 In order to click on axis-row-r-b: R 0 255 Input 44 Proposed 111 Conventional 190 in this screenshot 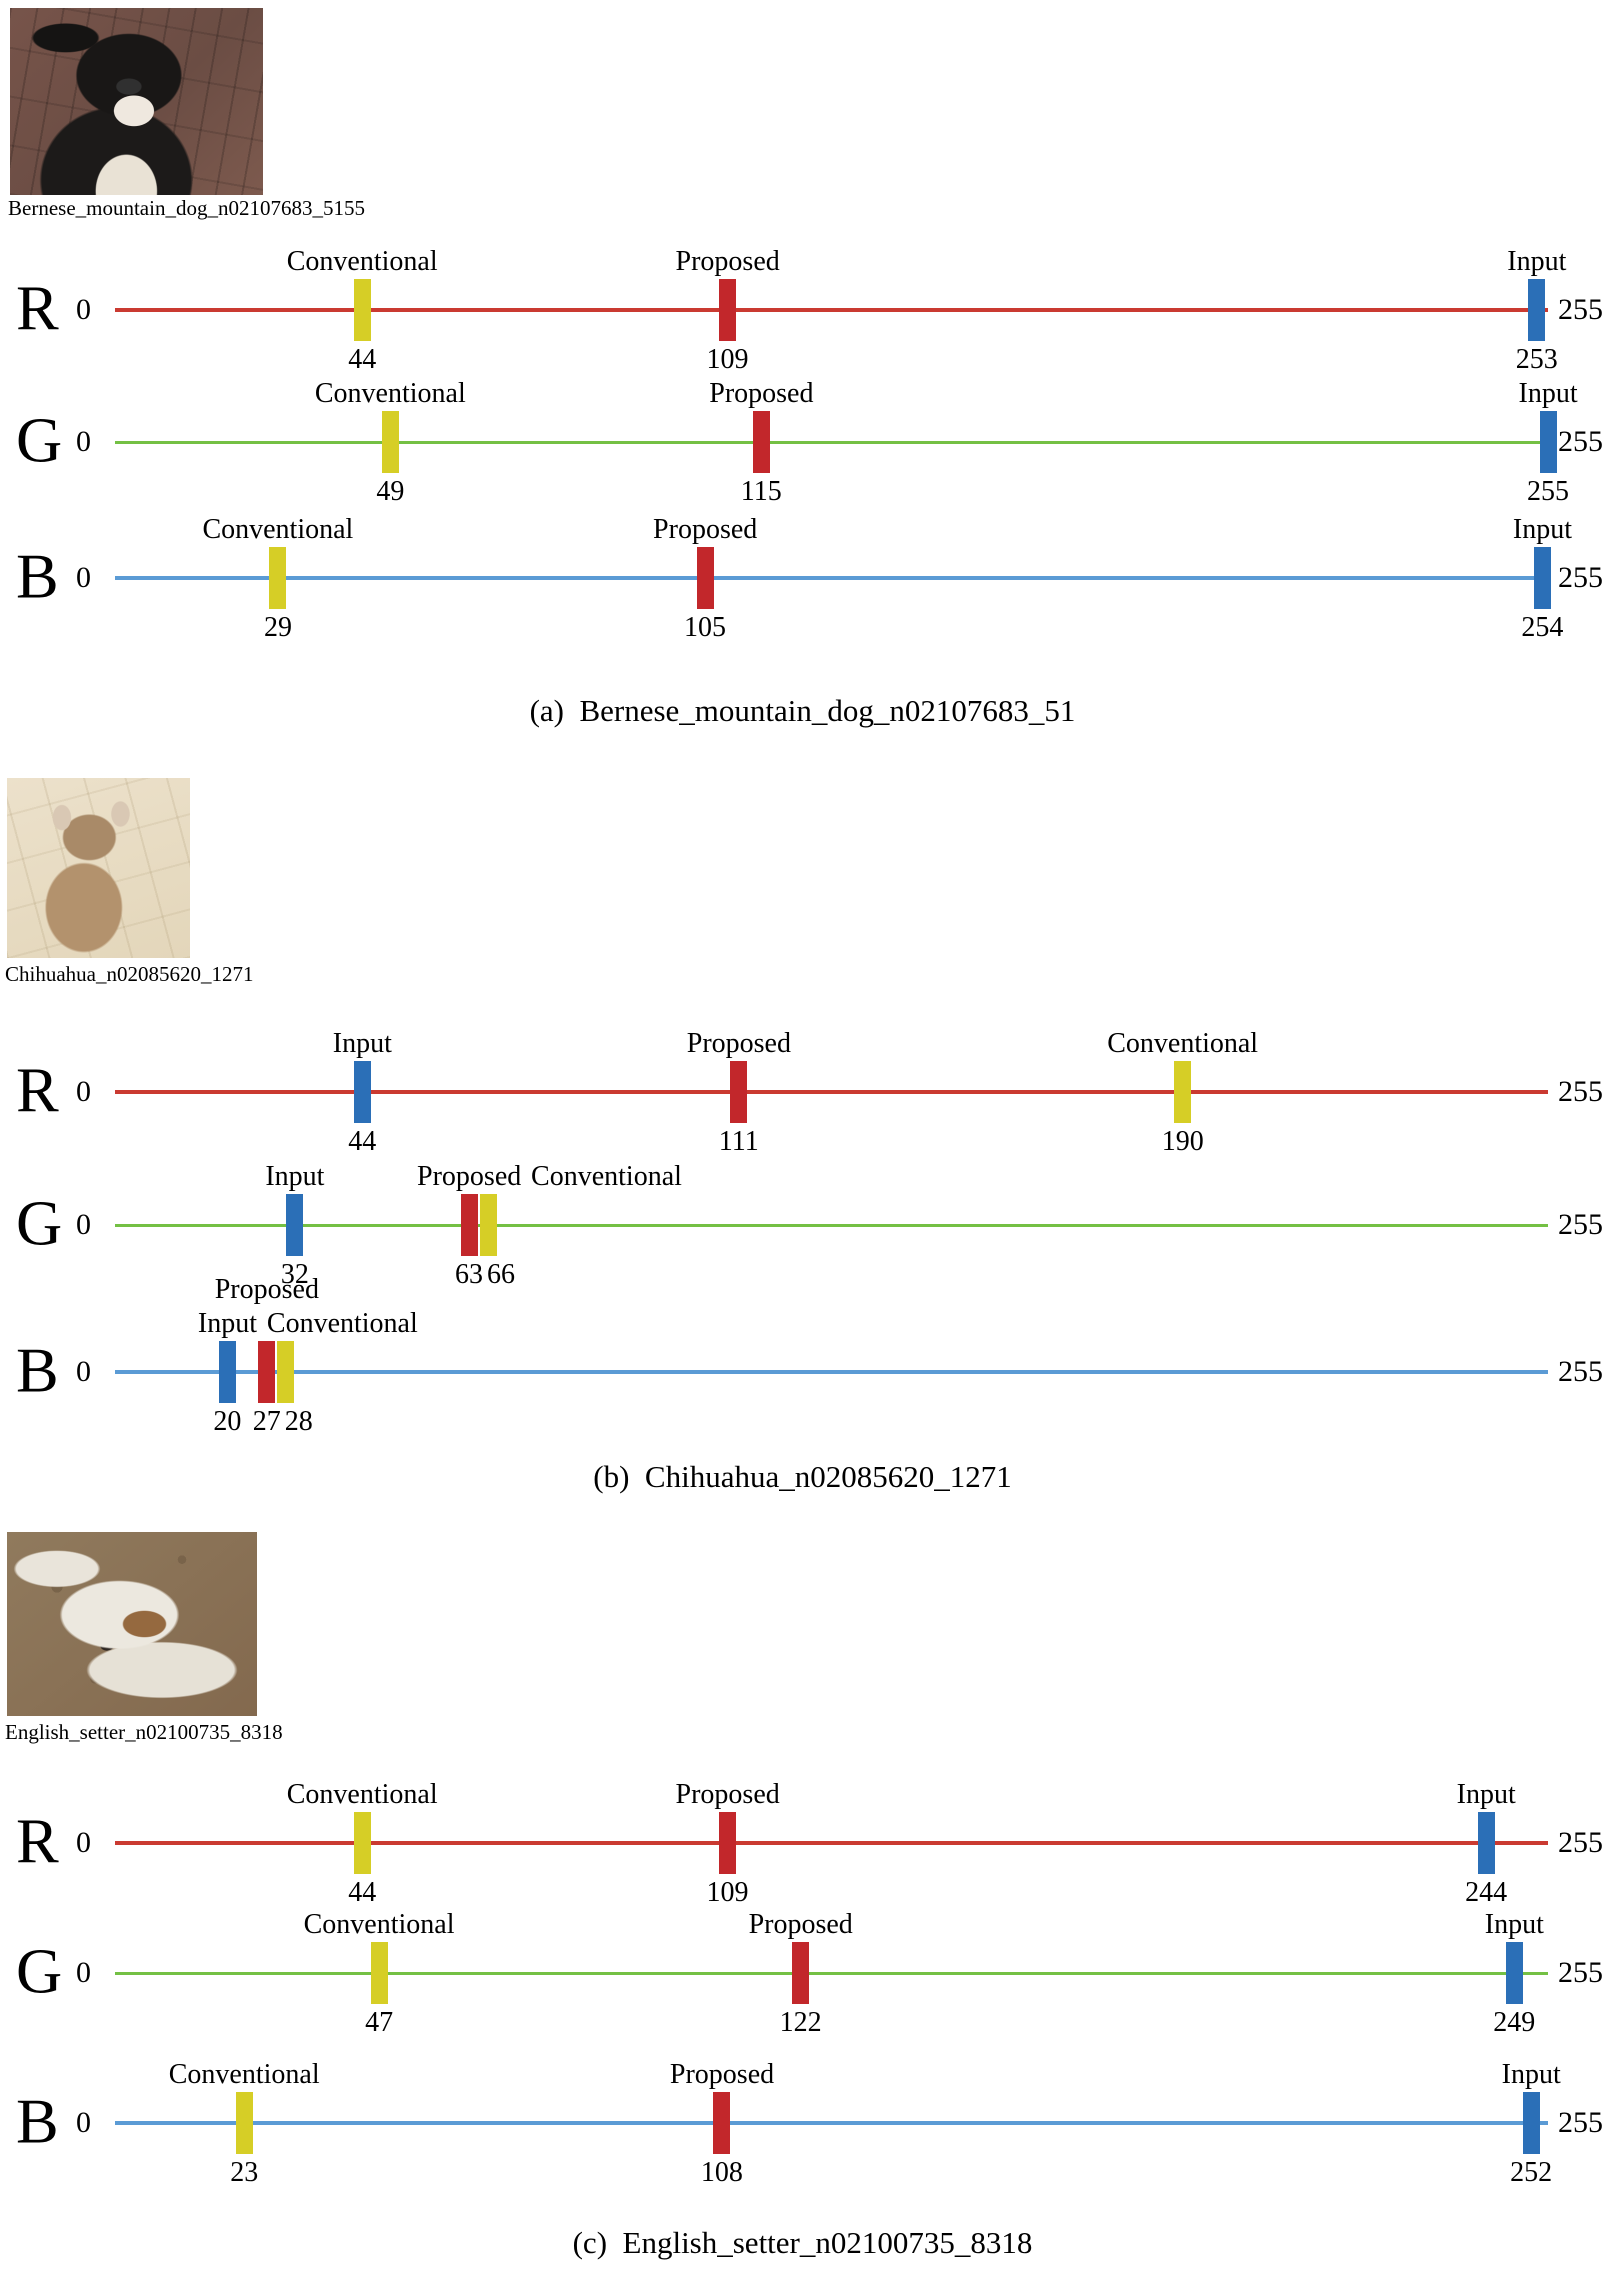, I will do `click(802, 1092)`.